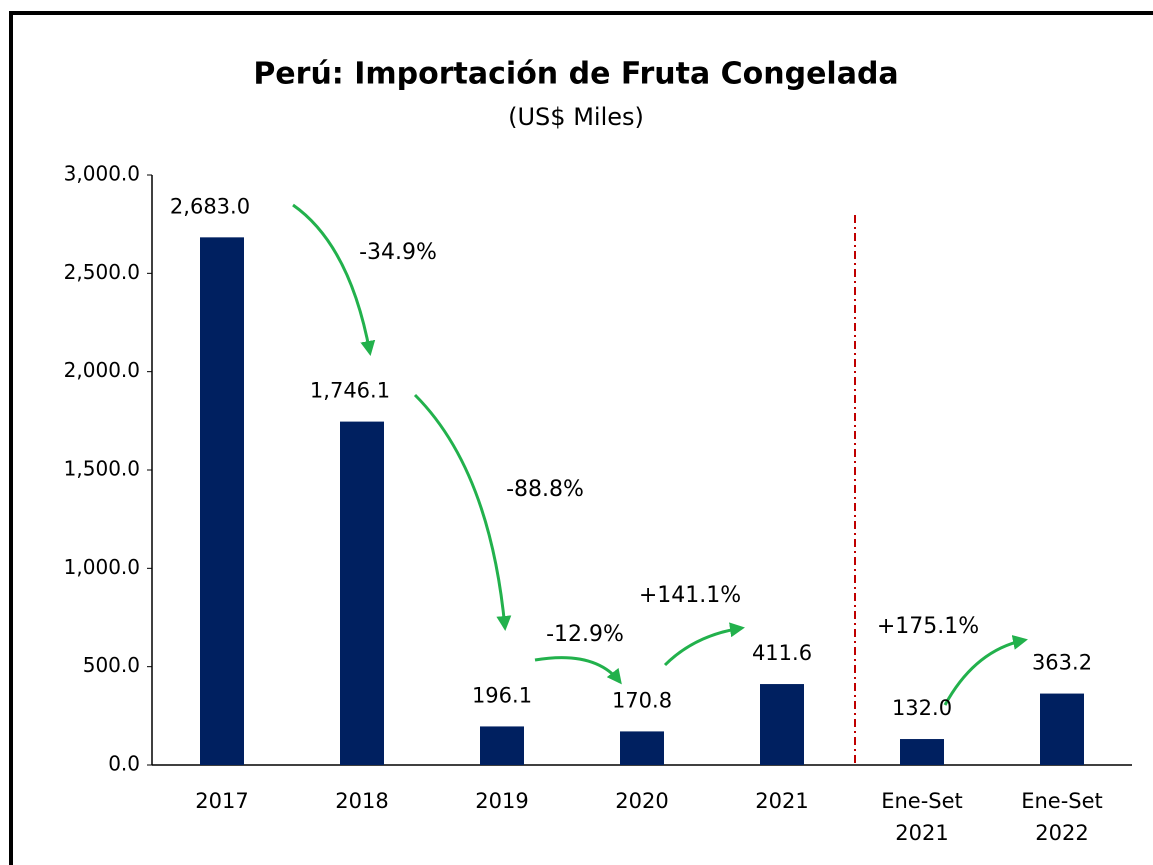 This screenshot has height=865, width=1153. I want to click on x-tick-label: 2021, so click(782, 801).